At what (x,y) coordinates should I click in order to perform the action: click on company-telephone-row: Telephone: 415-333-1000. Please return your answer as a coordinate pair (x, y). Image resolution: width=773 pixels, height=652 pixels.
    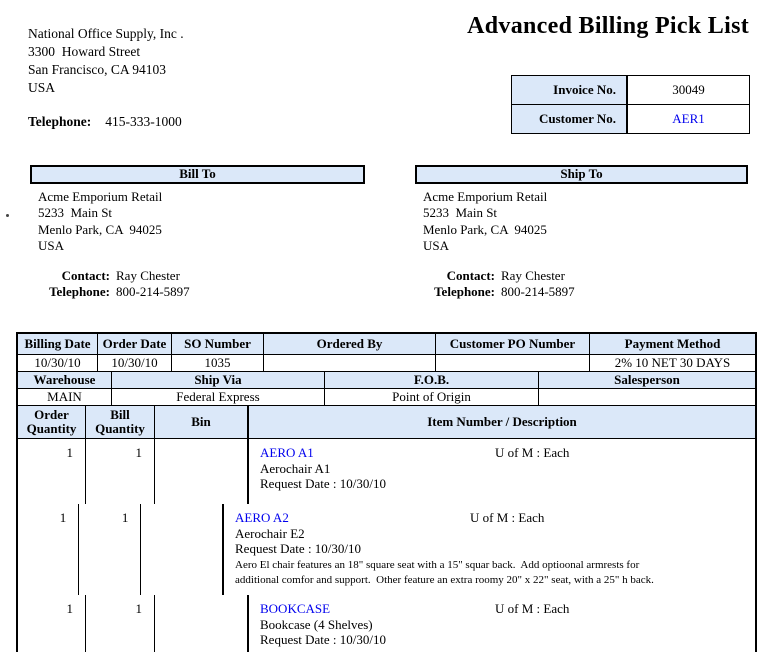
    Looking at the image, I should click on (106, 122).